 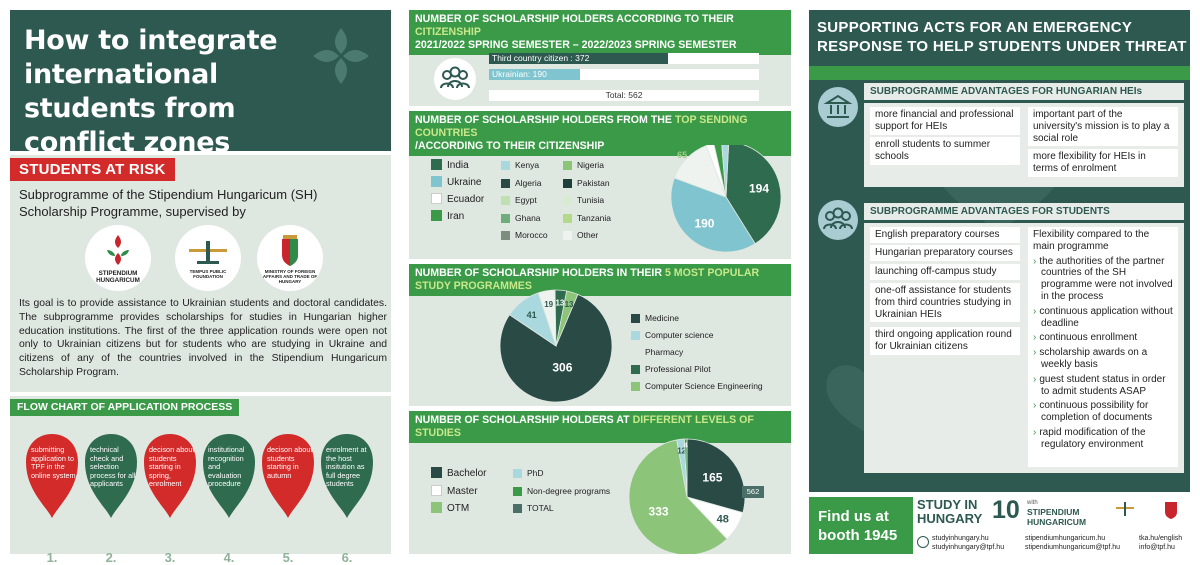 I want to click on legend-label: Non-degree programs, so click(x=569, y=490).